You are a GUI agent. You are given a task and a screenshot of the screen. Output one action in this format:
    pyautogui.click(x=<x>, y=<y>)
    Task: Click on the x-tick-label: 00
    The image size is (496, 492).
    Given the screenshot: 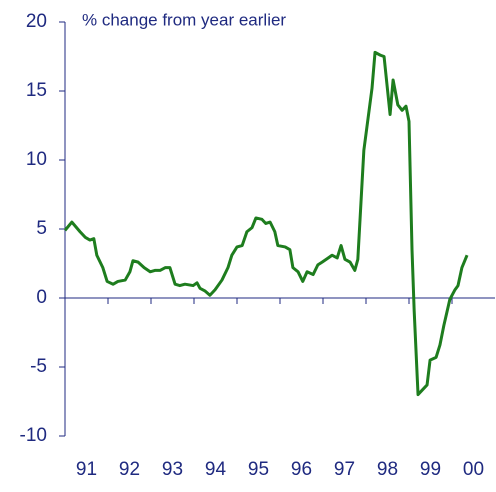 What is the action you would take?
    pyautogui.click(x=473, y=469)
    